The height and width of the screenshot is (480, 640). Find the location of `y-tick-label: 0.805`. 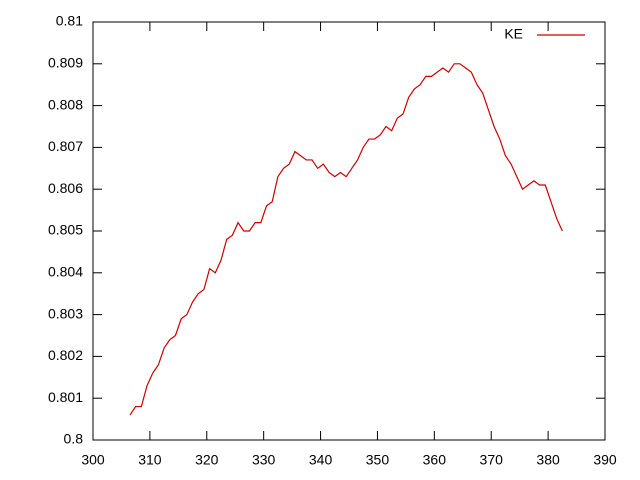

y-tick-label: 0.805 is located at coordinates (65, 230).